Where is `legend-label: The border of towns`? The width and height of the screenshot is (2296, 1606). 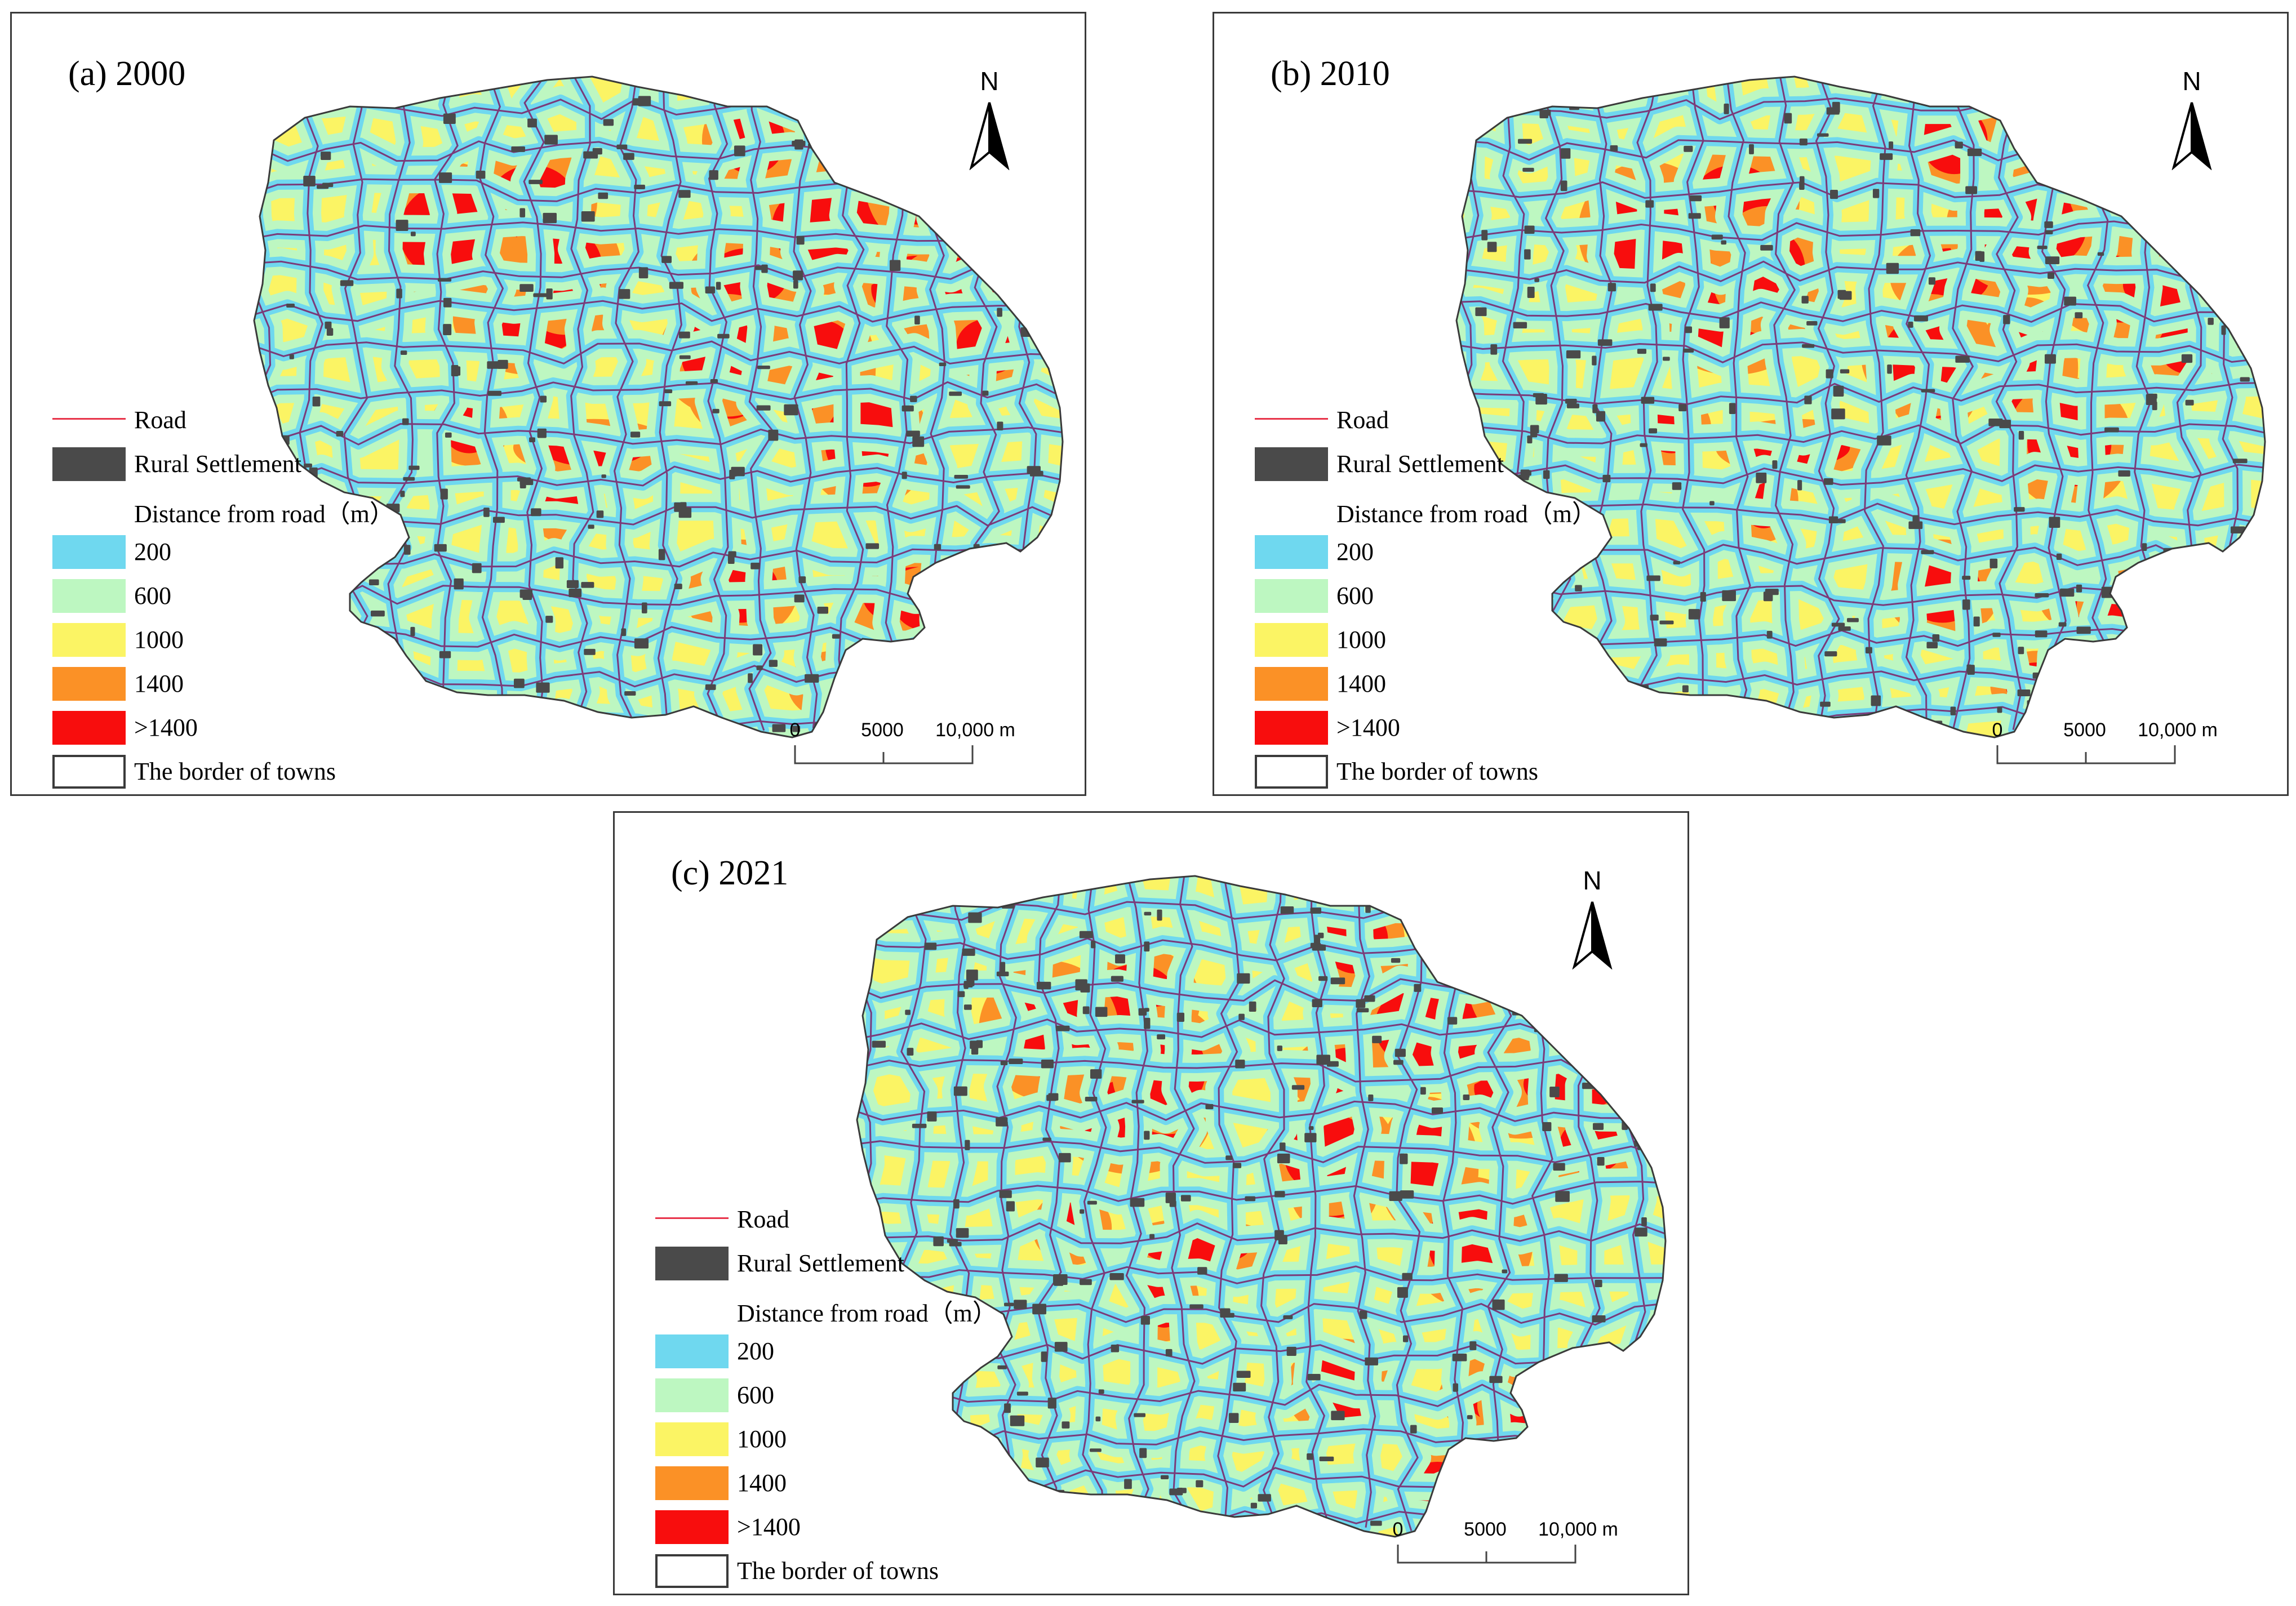 legend-label: The border of towns is located at coordinates (235, 771).